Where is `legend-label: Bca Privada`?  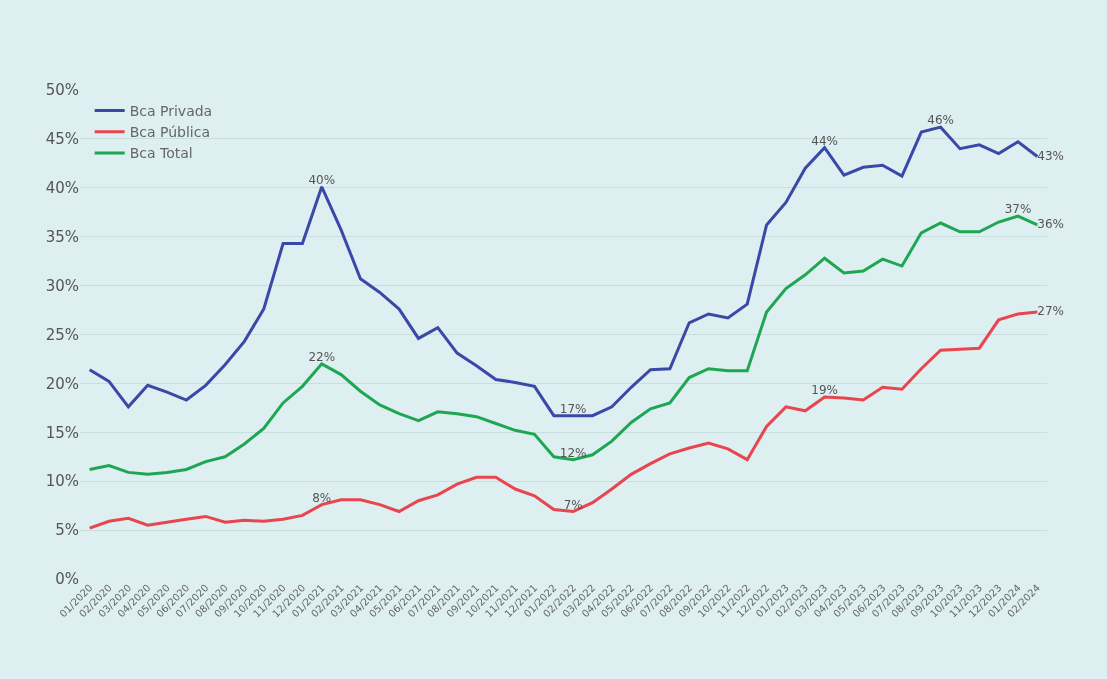
legend-label: Bca Privada is located at coordinates (171, 110).